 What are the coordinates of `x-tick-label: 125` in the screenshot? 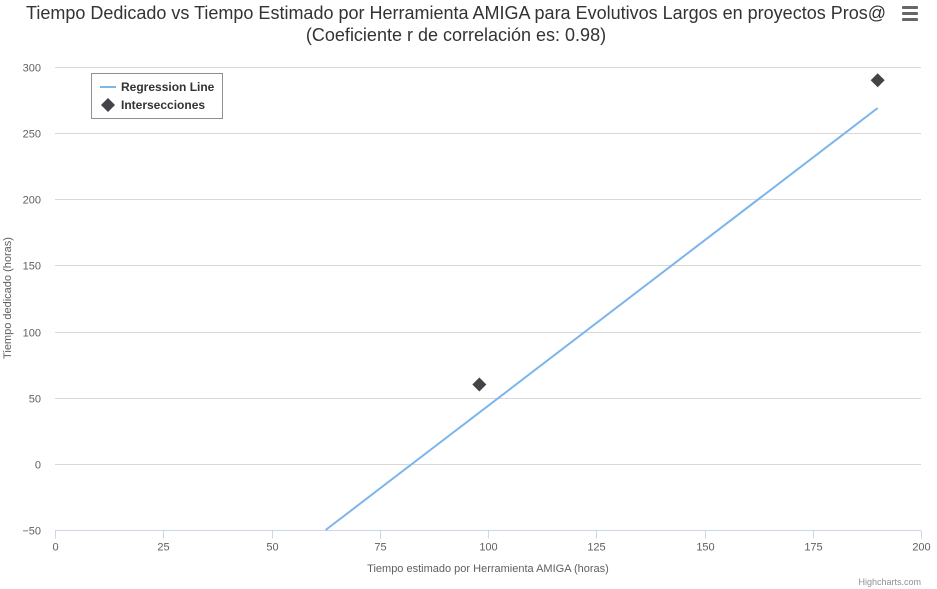 It's located at (596, 548).